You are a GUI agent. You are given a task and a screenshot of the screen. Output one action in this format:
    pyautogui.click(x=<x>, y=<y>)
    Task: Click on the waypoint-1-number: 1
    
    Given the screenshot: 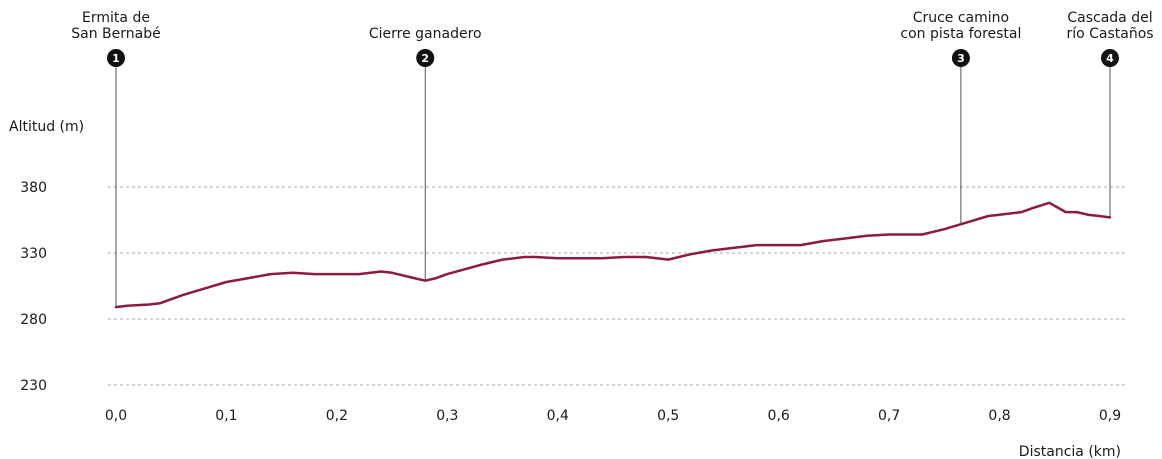 What is the action you would take?
    pyautogui.click(x=116, y=58)
    